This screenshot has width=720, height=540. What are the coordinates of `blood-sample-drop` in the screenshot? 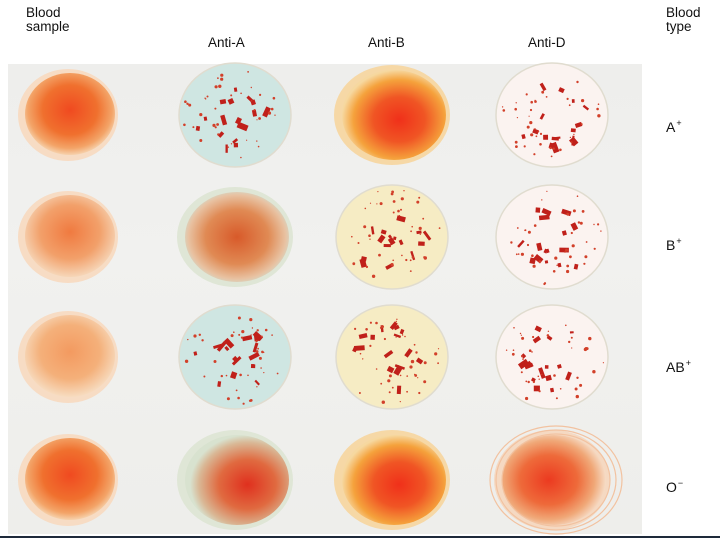 It's located at (70, 479).